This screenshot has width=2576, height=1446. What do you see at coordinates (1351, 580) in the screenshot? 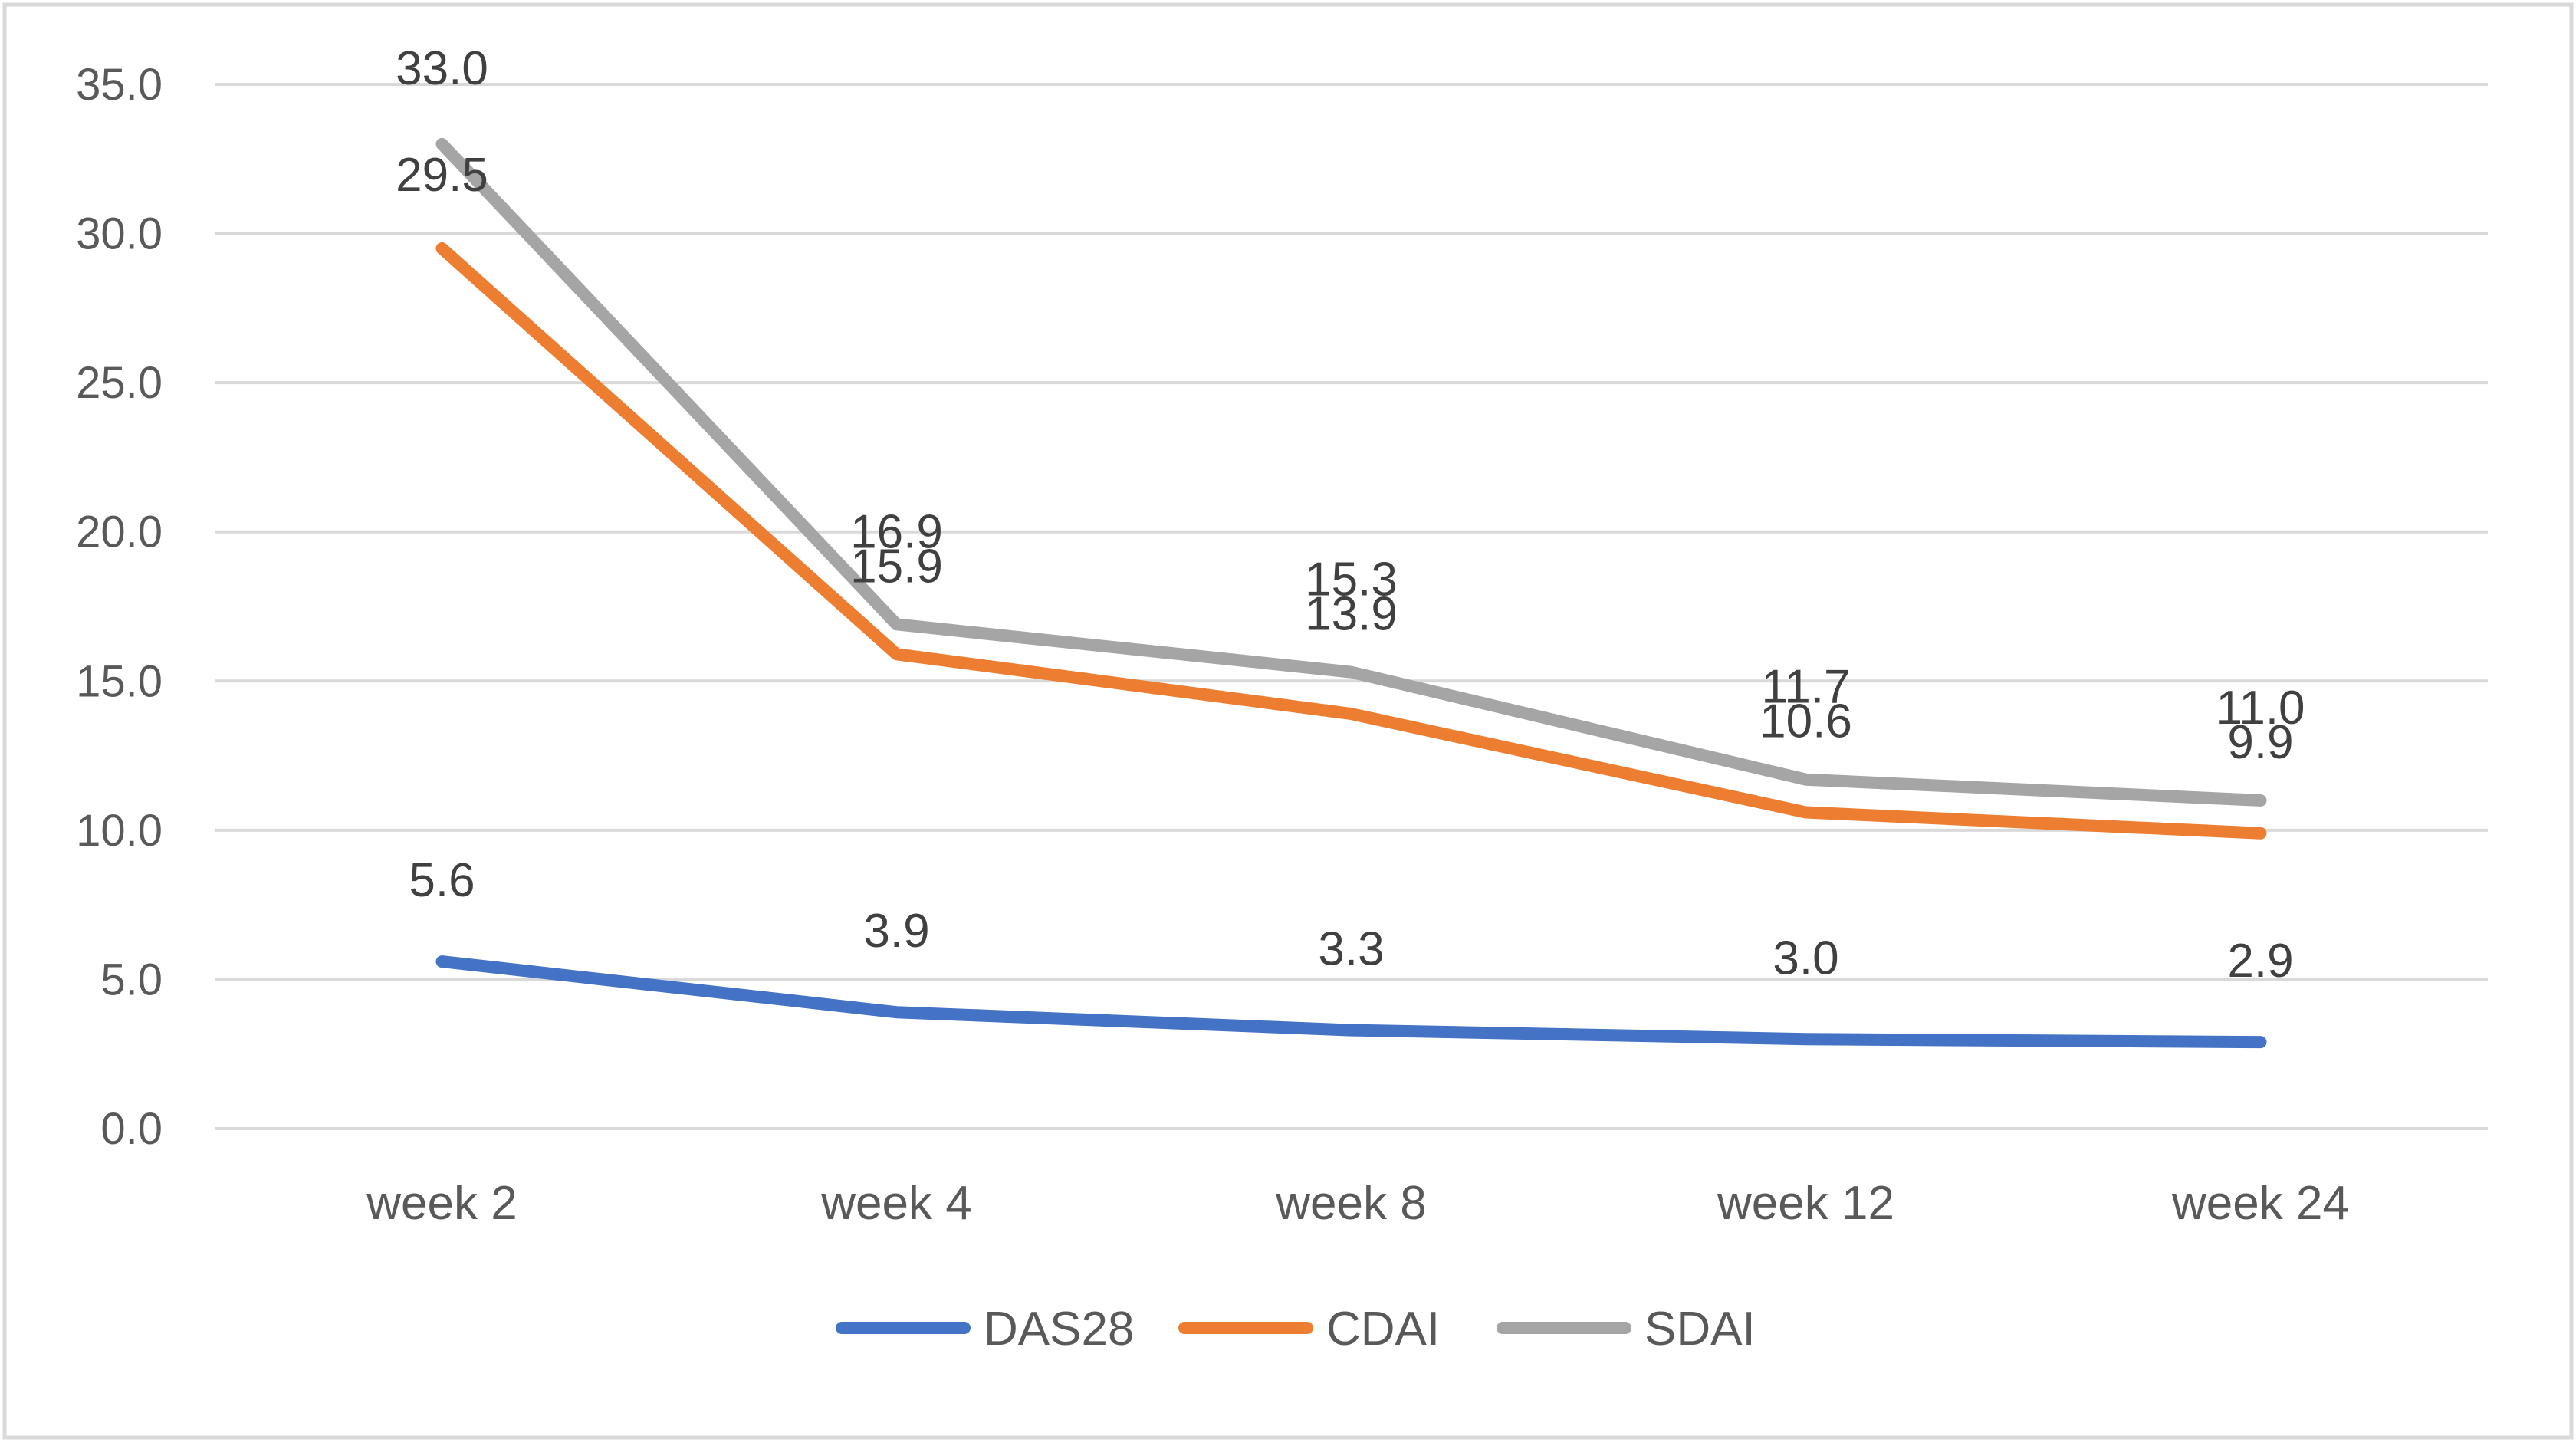
I see `data-label-sdai: 15.3` at bounding box center [1351, 580].